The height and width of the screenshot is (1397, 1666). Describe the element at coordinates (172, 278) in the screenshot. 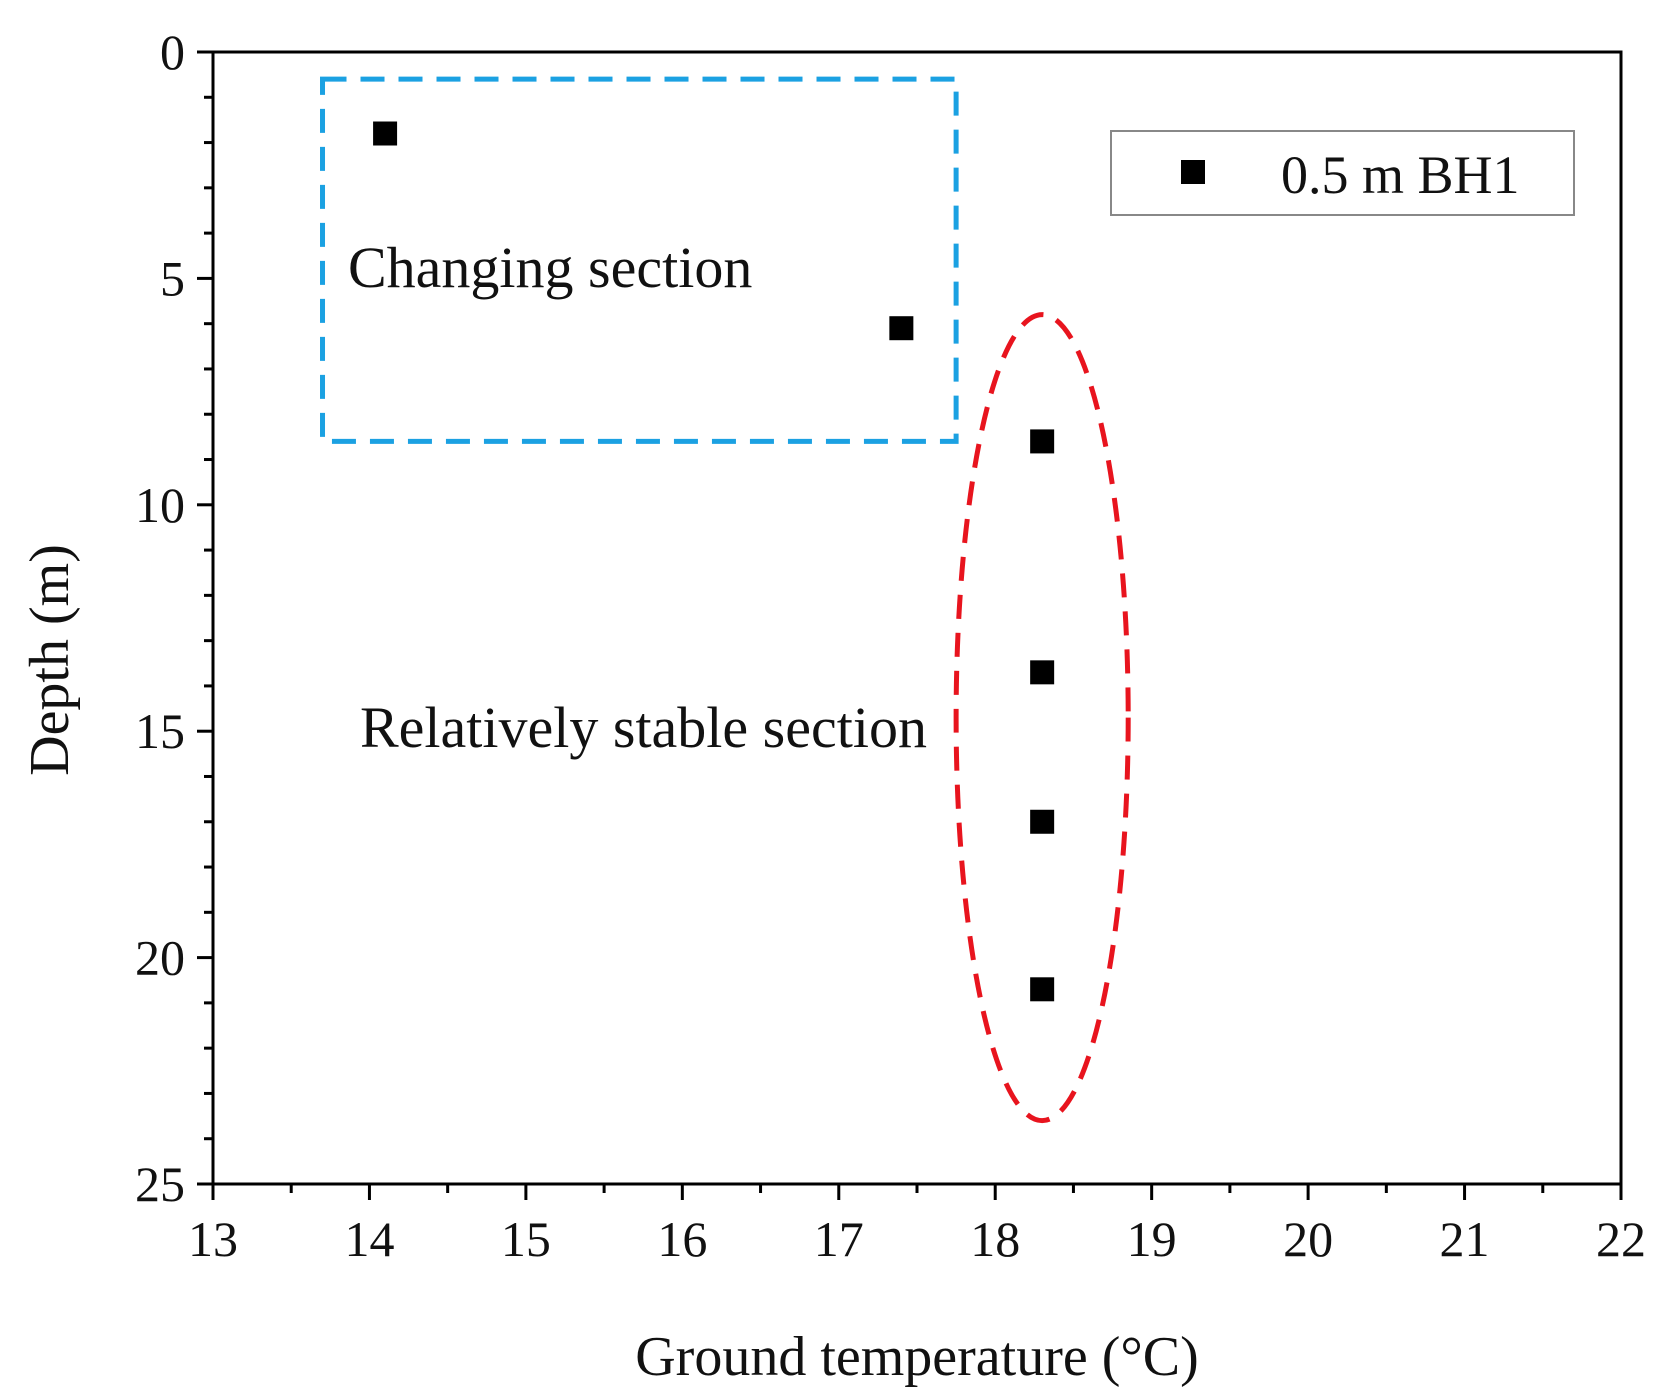

I see `y-tick-label: 5` at that location.